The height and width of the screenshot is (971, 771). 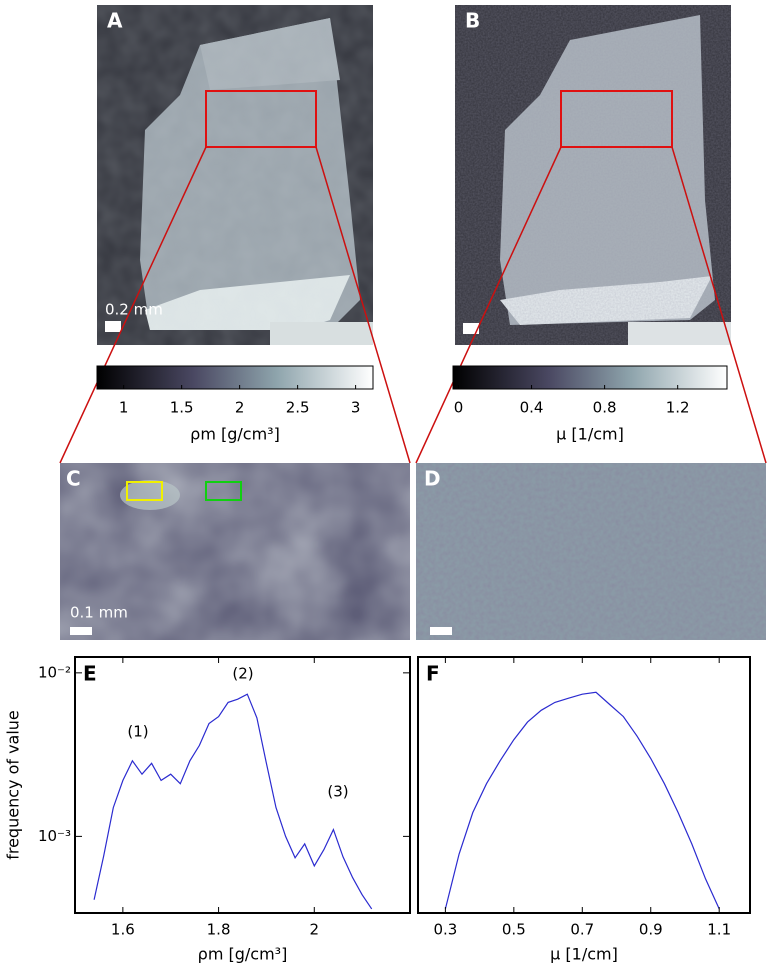 What do you see at coordinates (124, 408) in the screenshot?
I see `colorbar-tick-label: 1` at bounding box center [124, 408].